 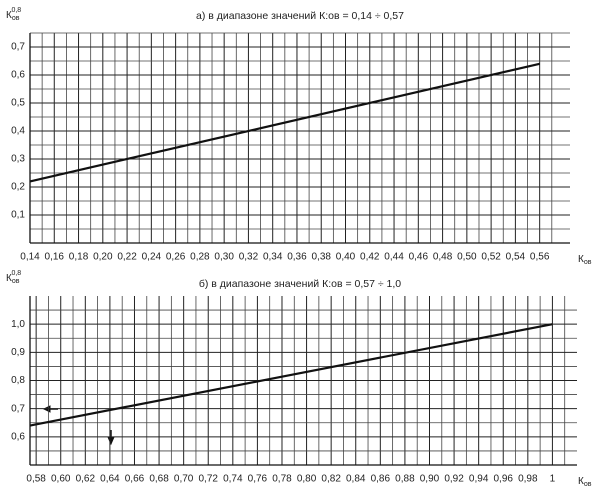 What do you see at coordinates (297, 257) in the screenshot?
I see `x-tick-label: 0,36` at bounding box center [297, 257].